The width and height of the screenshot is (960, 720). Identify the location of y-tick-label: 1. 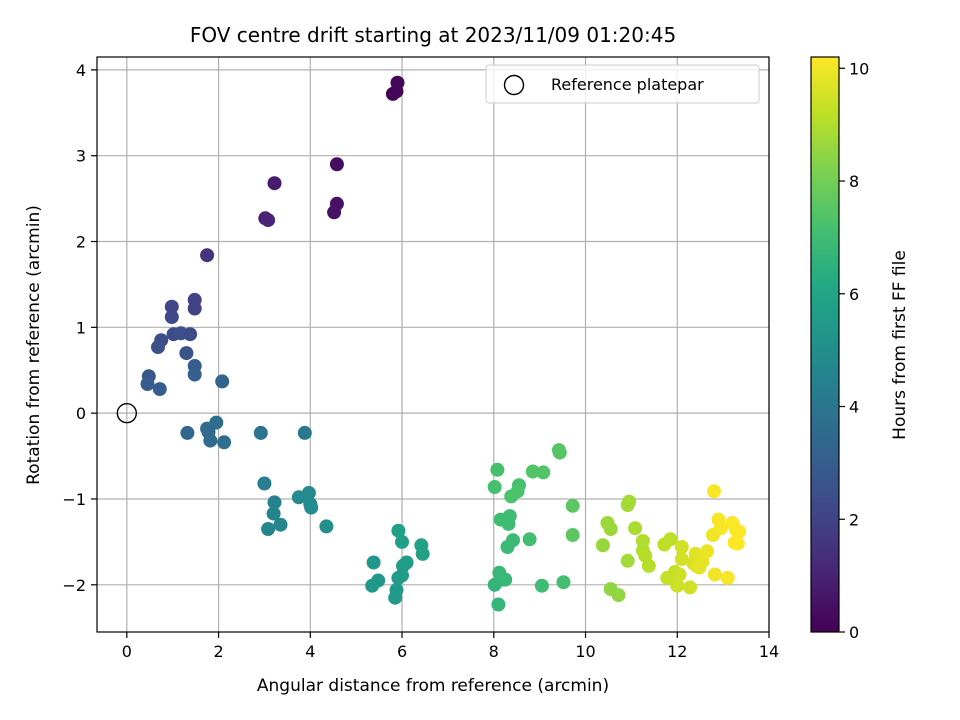
(81, 327).